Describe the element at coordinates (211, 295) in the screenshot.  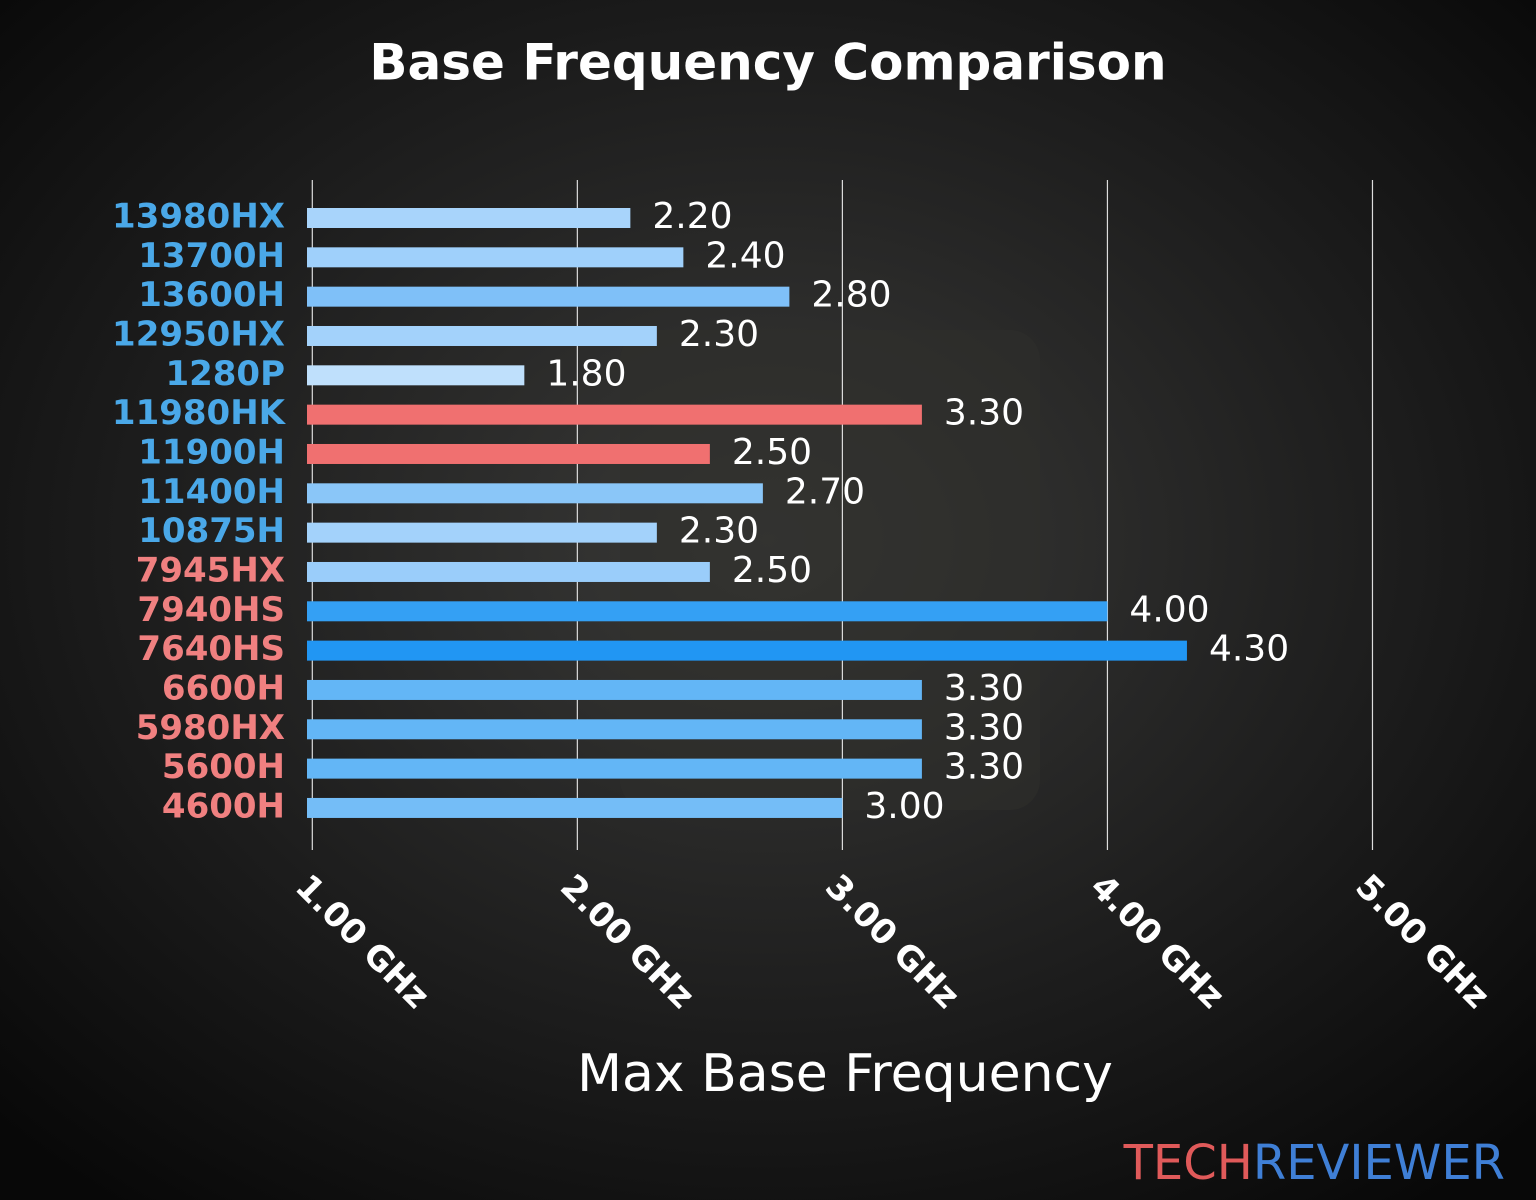
I see `y-tick-label: 13600H` at that location.